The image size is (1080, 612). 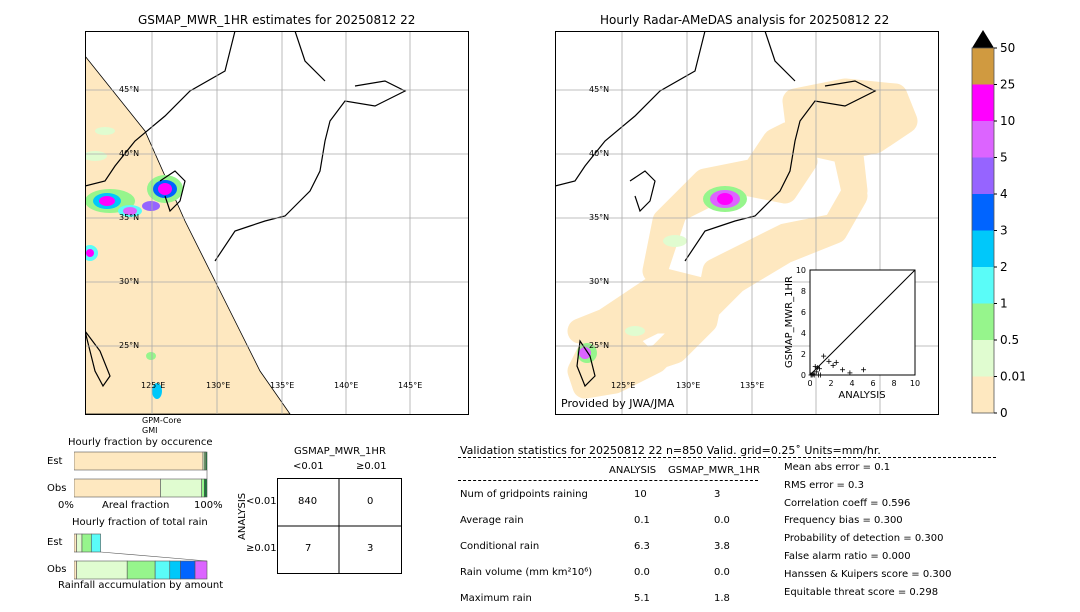 What do you see at coordinates (410, 385) in the screenshot?
I see `lon-label: 145°E` at bounding box center [410, 385].